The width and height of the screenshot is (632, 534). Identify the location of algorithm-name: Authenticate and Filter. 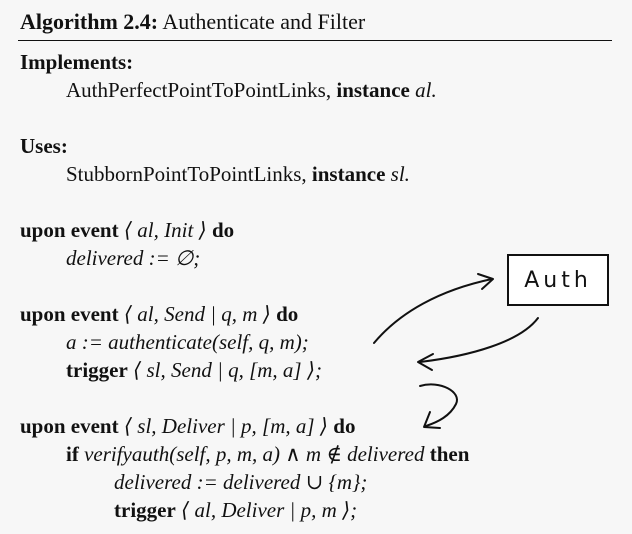
(264, 21).